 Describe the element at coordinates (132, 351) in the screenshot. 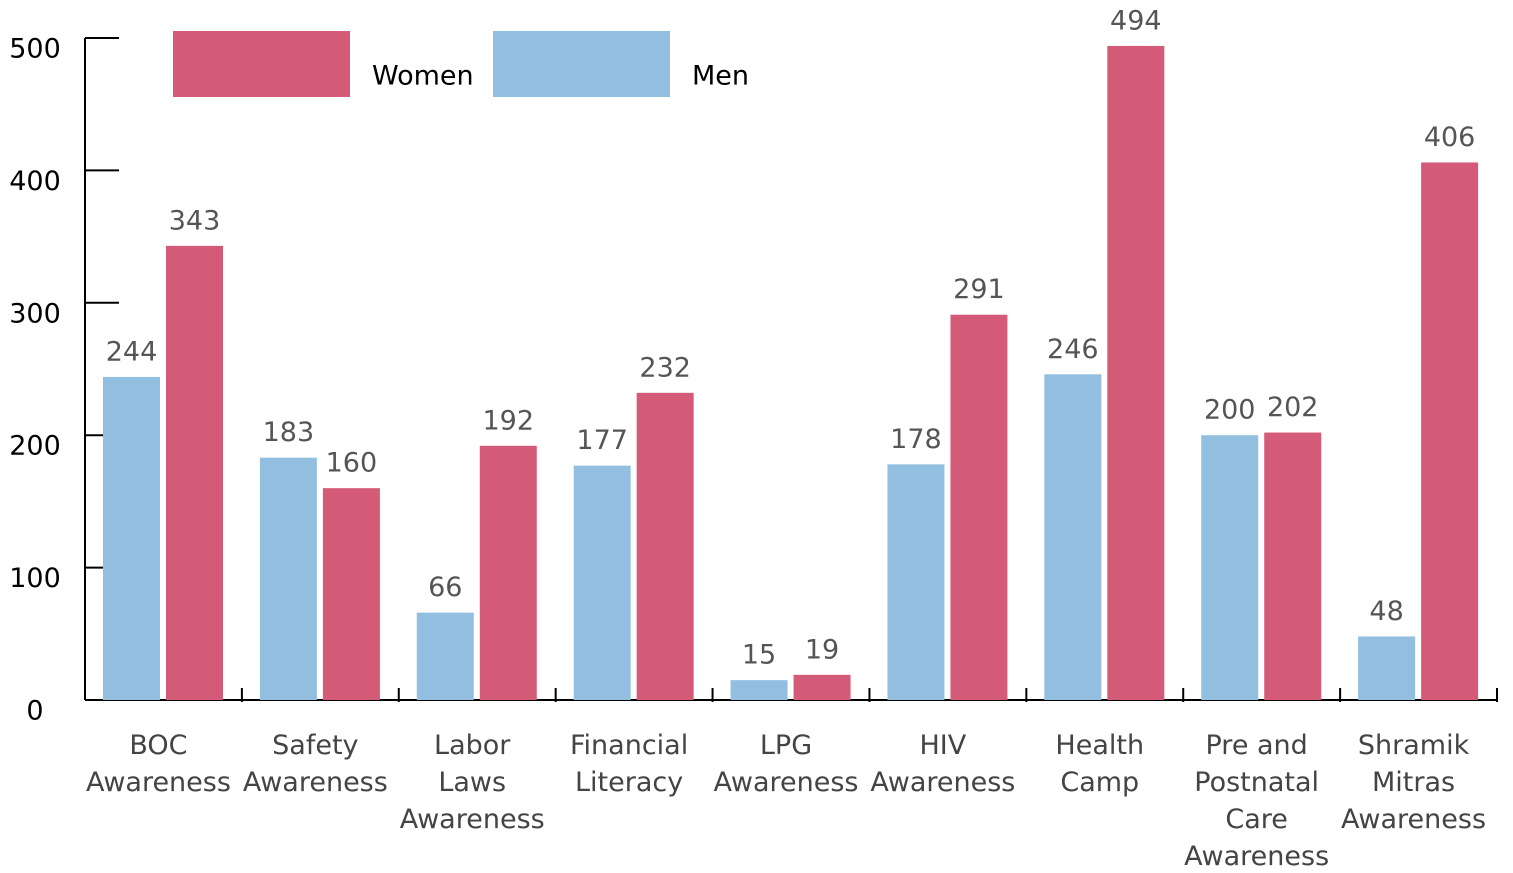

I see `value-label: 244` at that location.